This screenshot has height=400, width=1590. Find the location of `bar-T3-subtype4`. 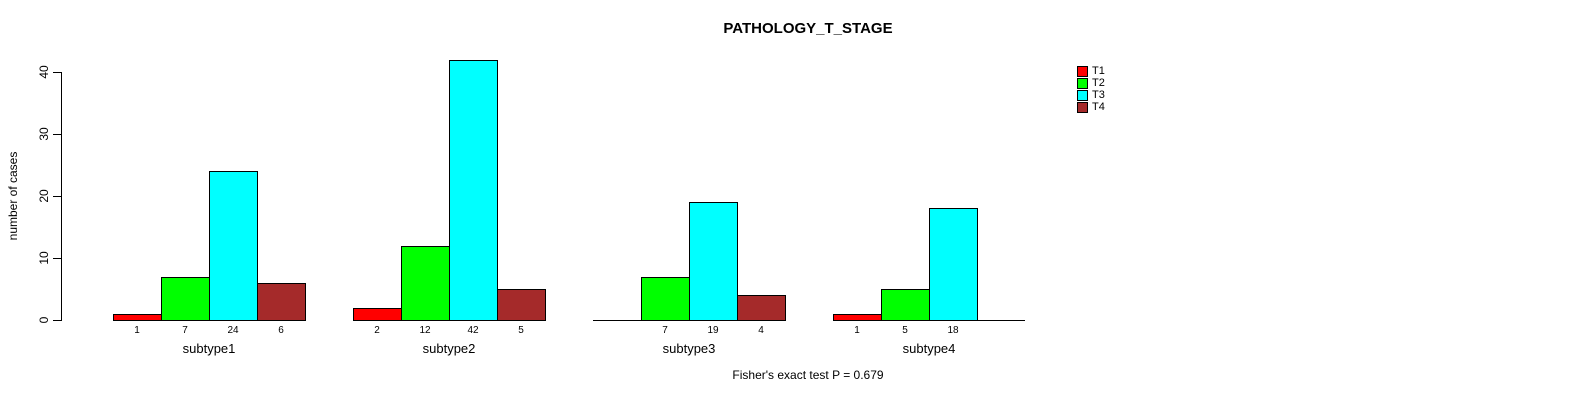

bar-T3-subtype4 is located at coordinates (953, 264).